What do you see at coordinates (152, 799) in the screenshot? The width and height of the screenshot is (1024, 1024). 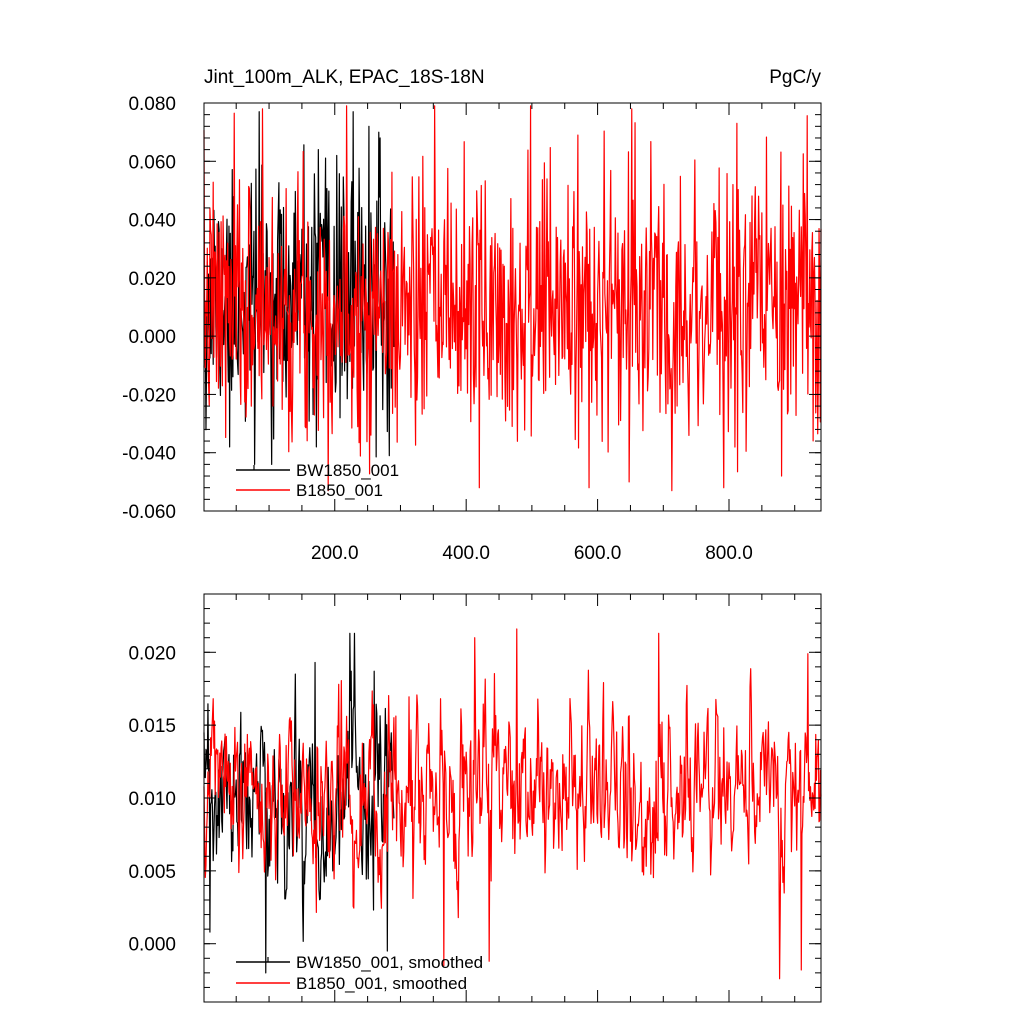 I see `y-tick-label: 0.010` at bounding box center [152, 799].